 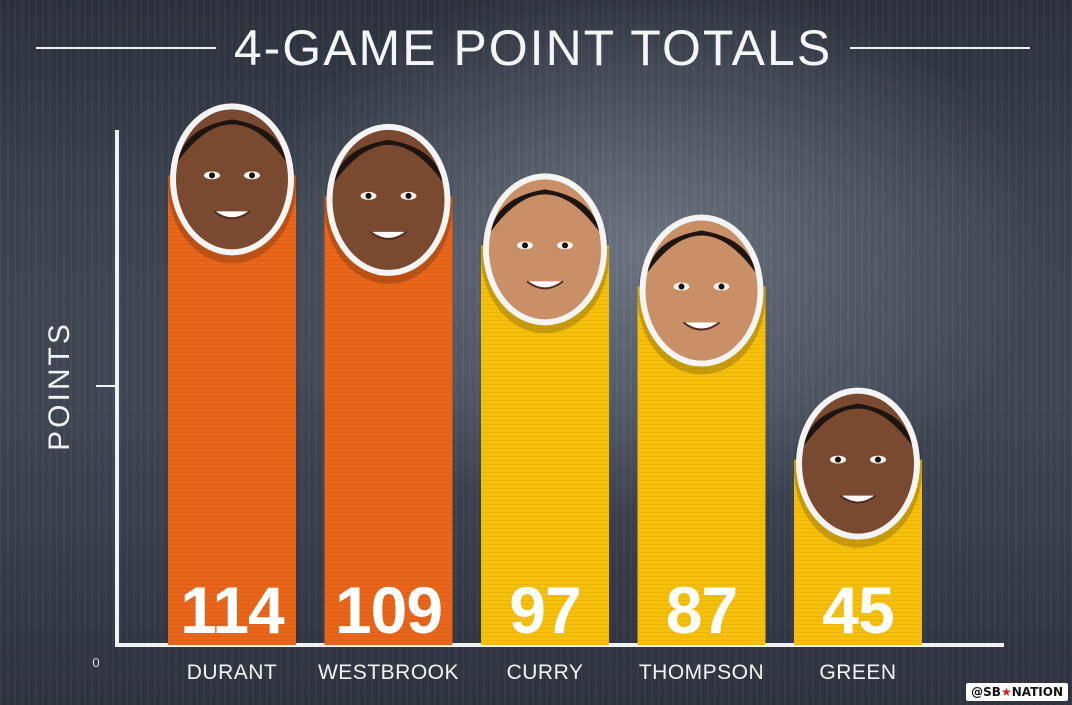 I want to click on x-tick-label: THOMPSON, so click(x=701, y=672).